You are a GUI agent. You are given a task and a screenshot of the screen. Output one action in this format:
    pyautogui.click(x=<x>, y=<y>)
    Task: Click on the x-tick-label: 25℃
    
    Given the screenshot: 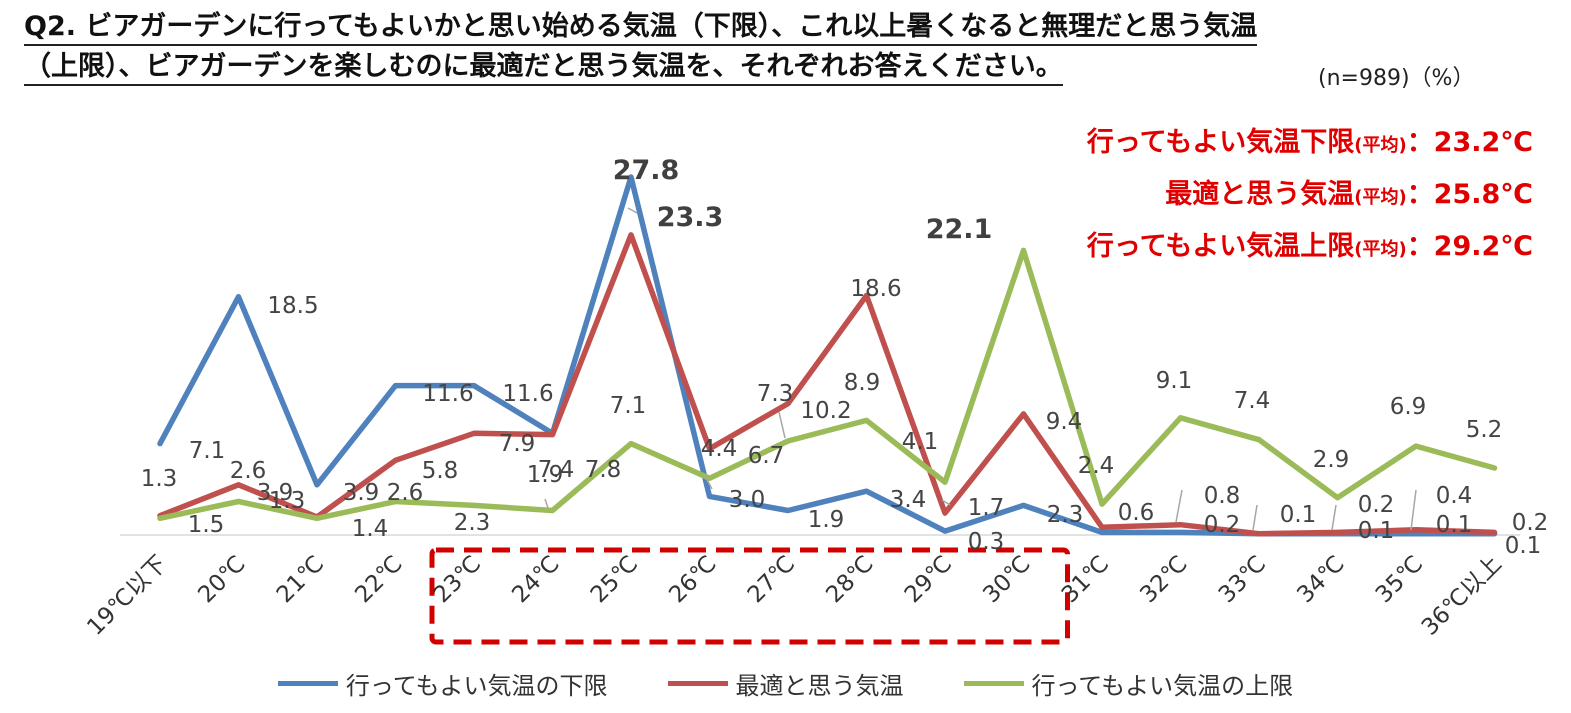 What is the action you would take?
    pyautogui.click(x=614, y=579)
    